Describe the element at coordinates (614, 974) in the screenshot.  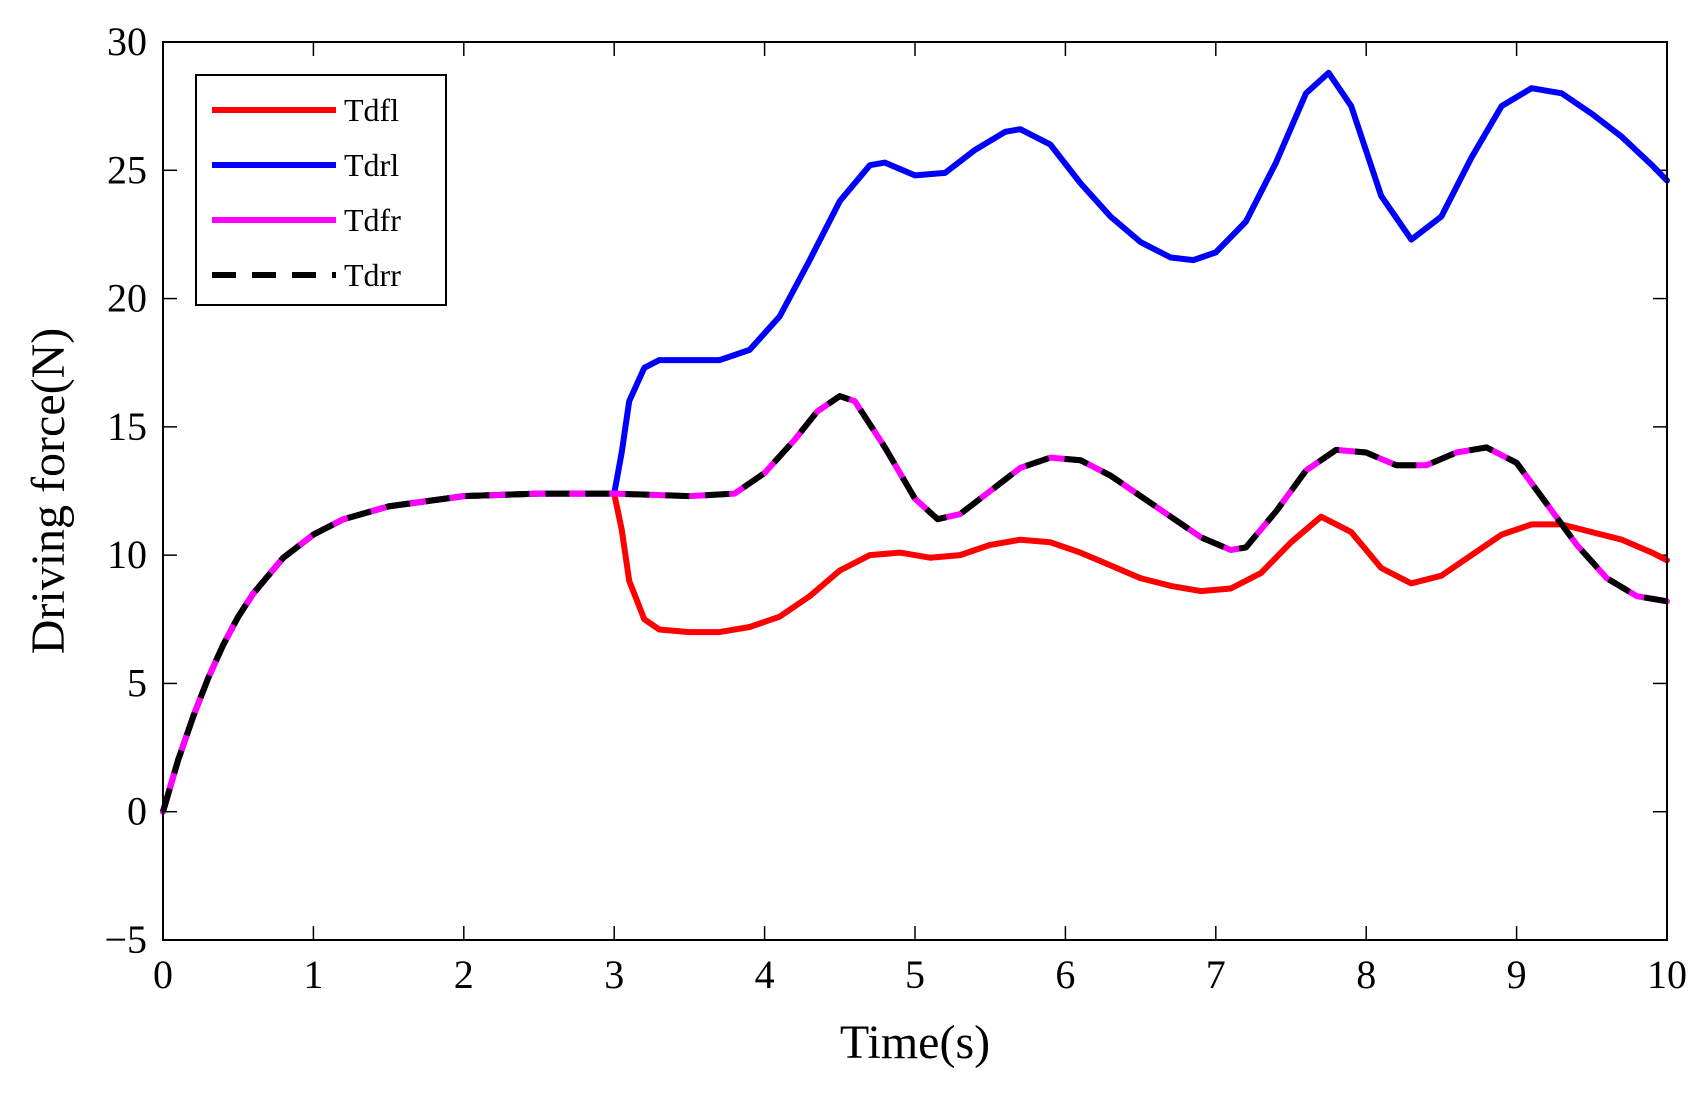
I see `x-tick-label: 3` at that location.